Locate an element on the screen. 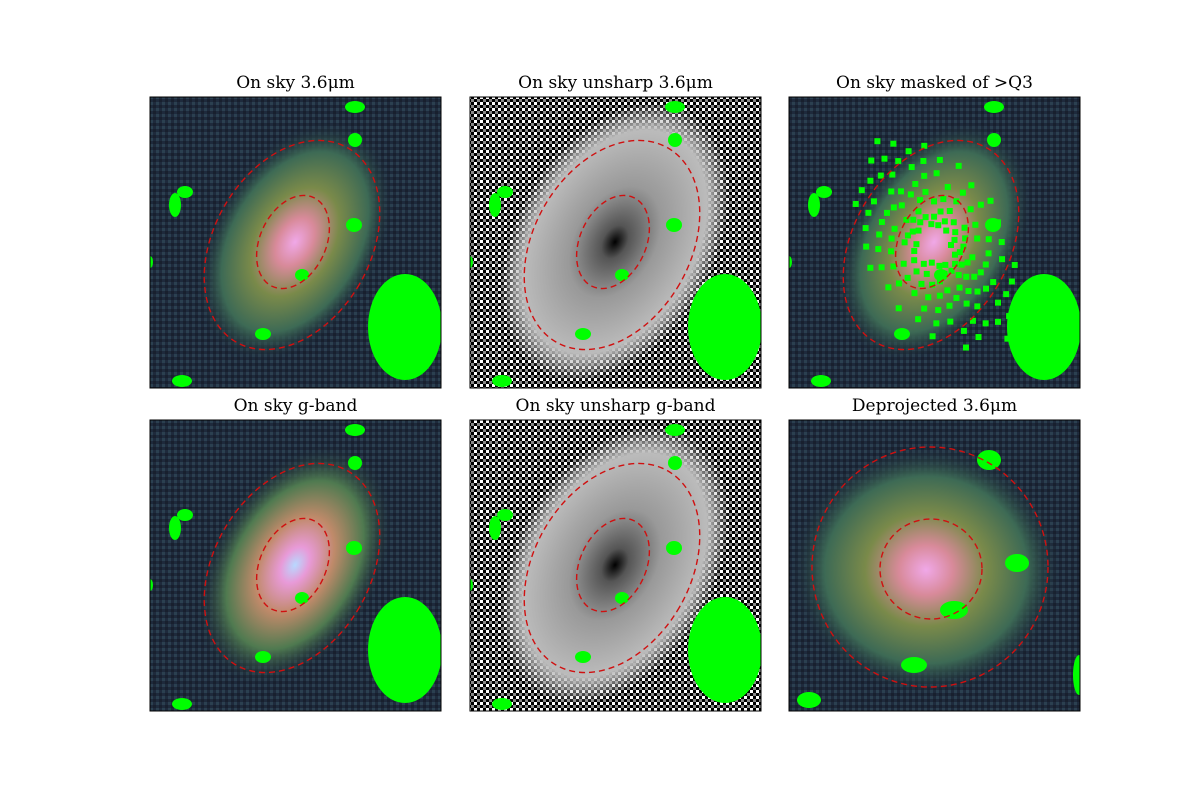 Image resolution: width=1200 pixels, height=800 pixels. inner-ellipse is located at coordinates (293, 565).